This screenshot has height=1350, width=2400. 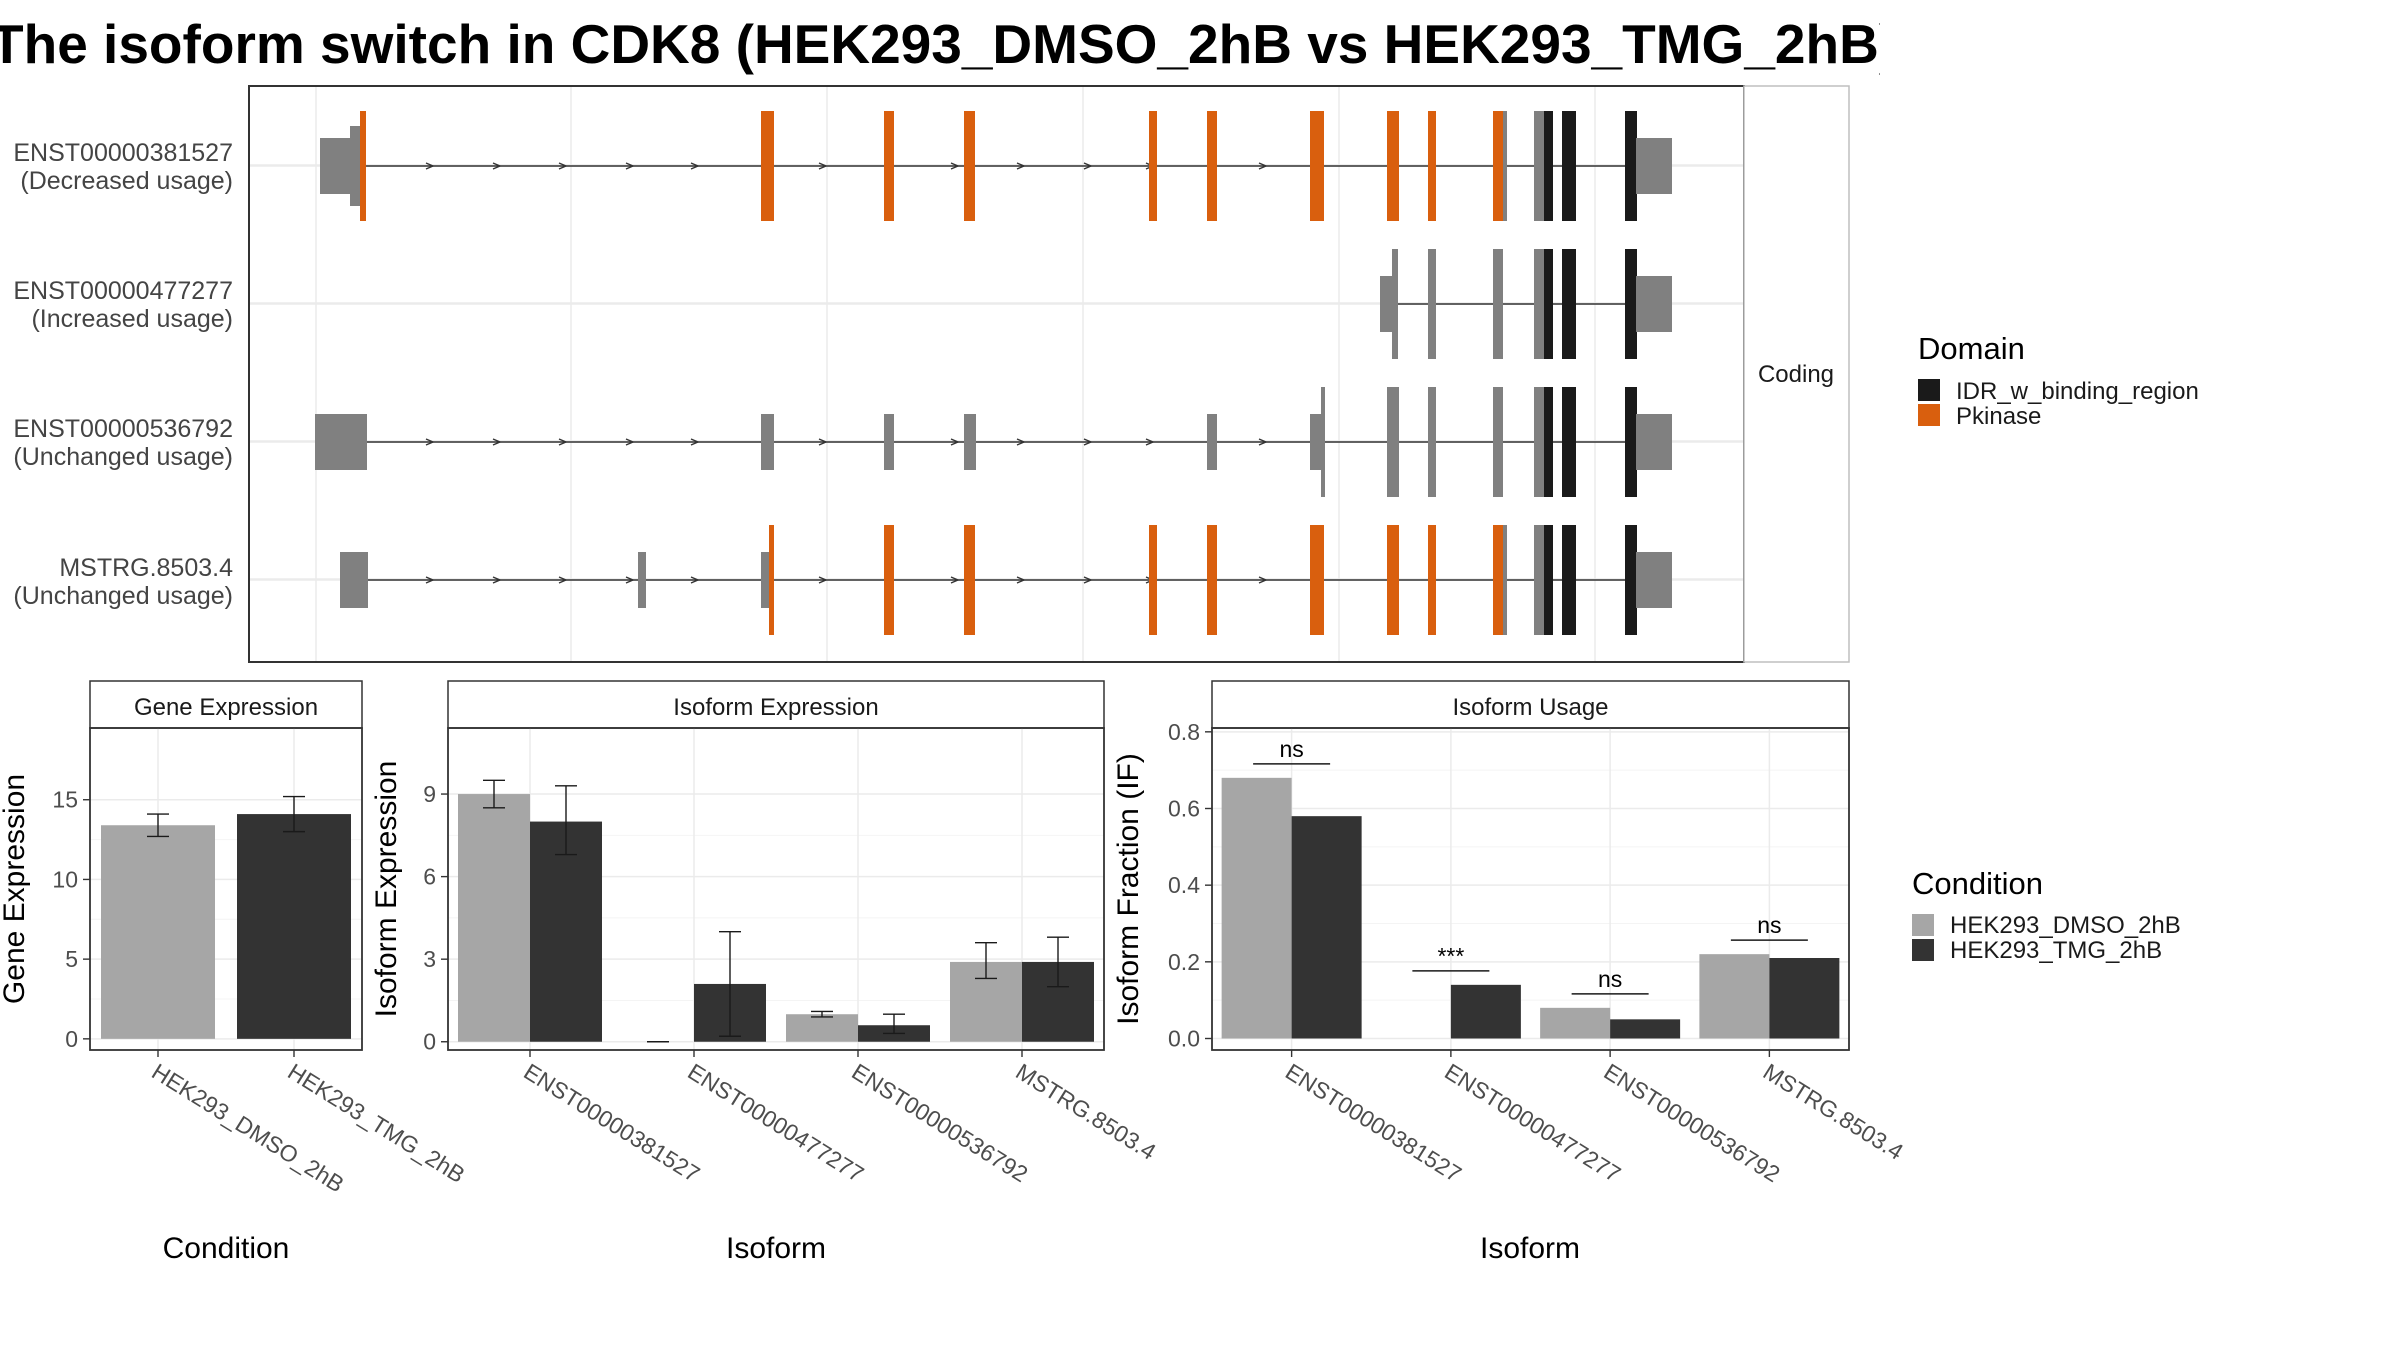 What do you see at coordinates (71, 959) in the screenshot?
I see `y-tick-label: 5` at bounding box center [71, 959].